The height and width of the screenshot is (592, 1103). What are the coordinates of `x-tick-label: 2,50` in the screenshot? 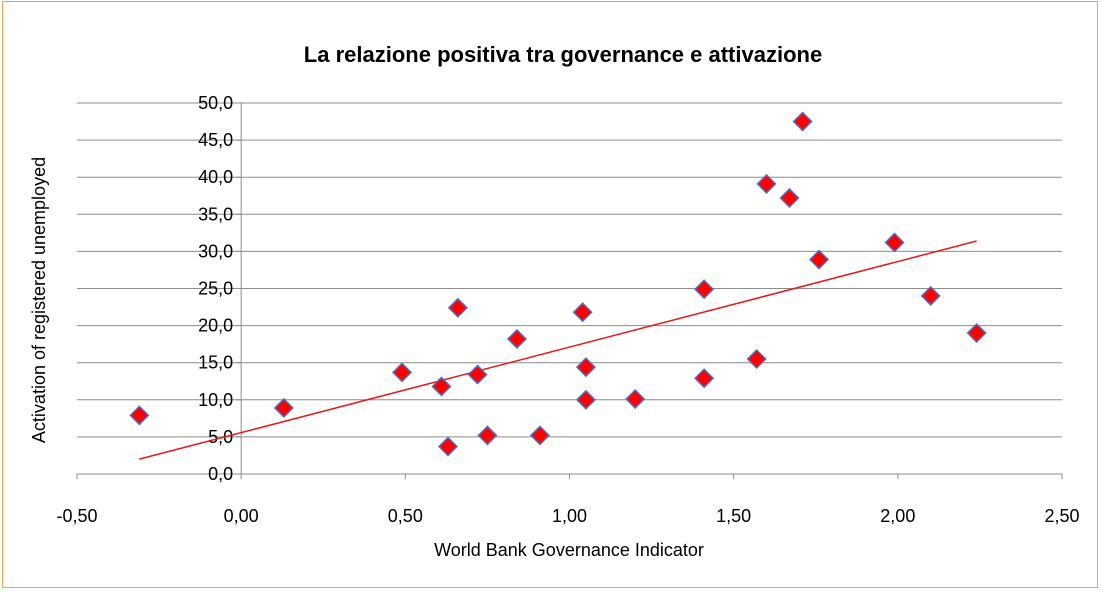 It's located at (1061, 516).